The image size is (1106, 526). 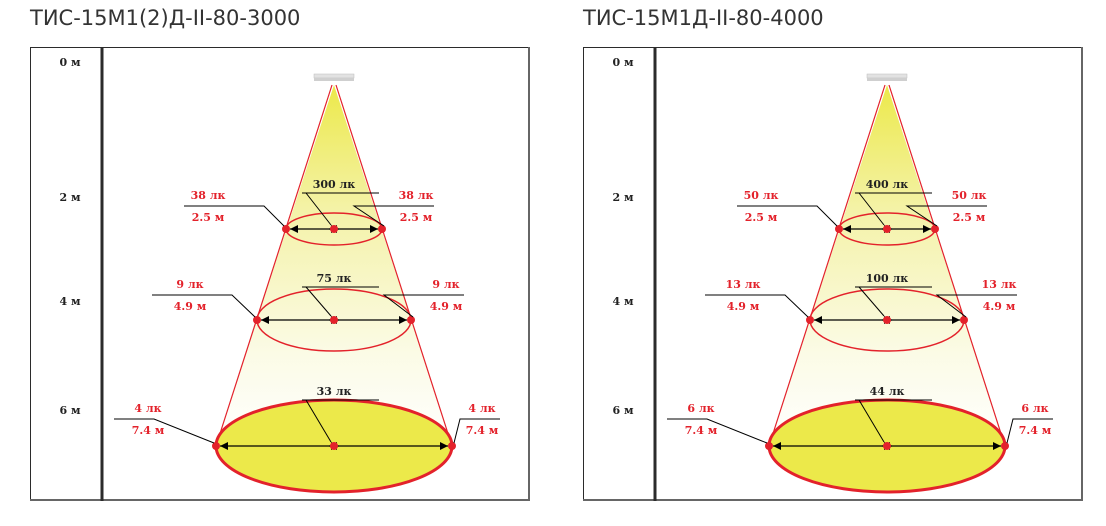 I want to click on panel-title-left: ТИС-15М1(2)Д-II-80-3000, so click(x=165, y=18).